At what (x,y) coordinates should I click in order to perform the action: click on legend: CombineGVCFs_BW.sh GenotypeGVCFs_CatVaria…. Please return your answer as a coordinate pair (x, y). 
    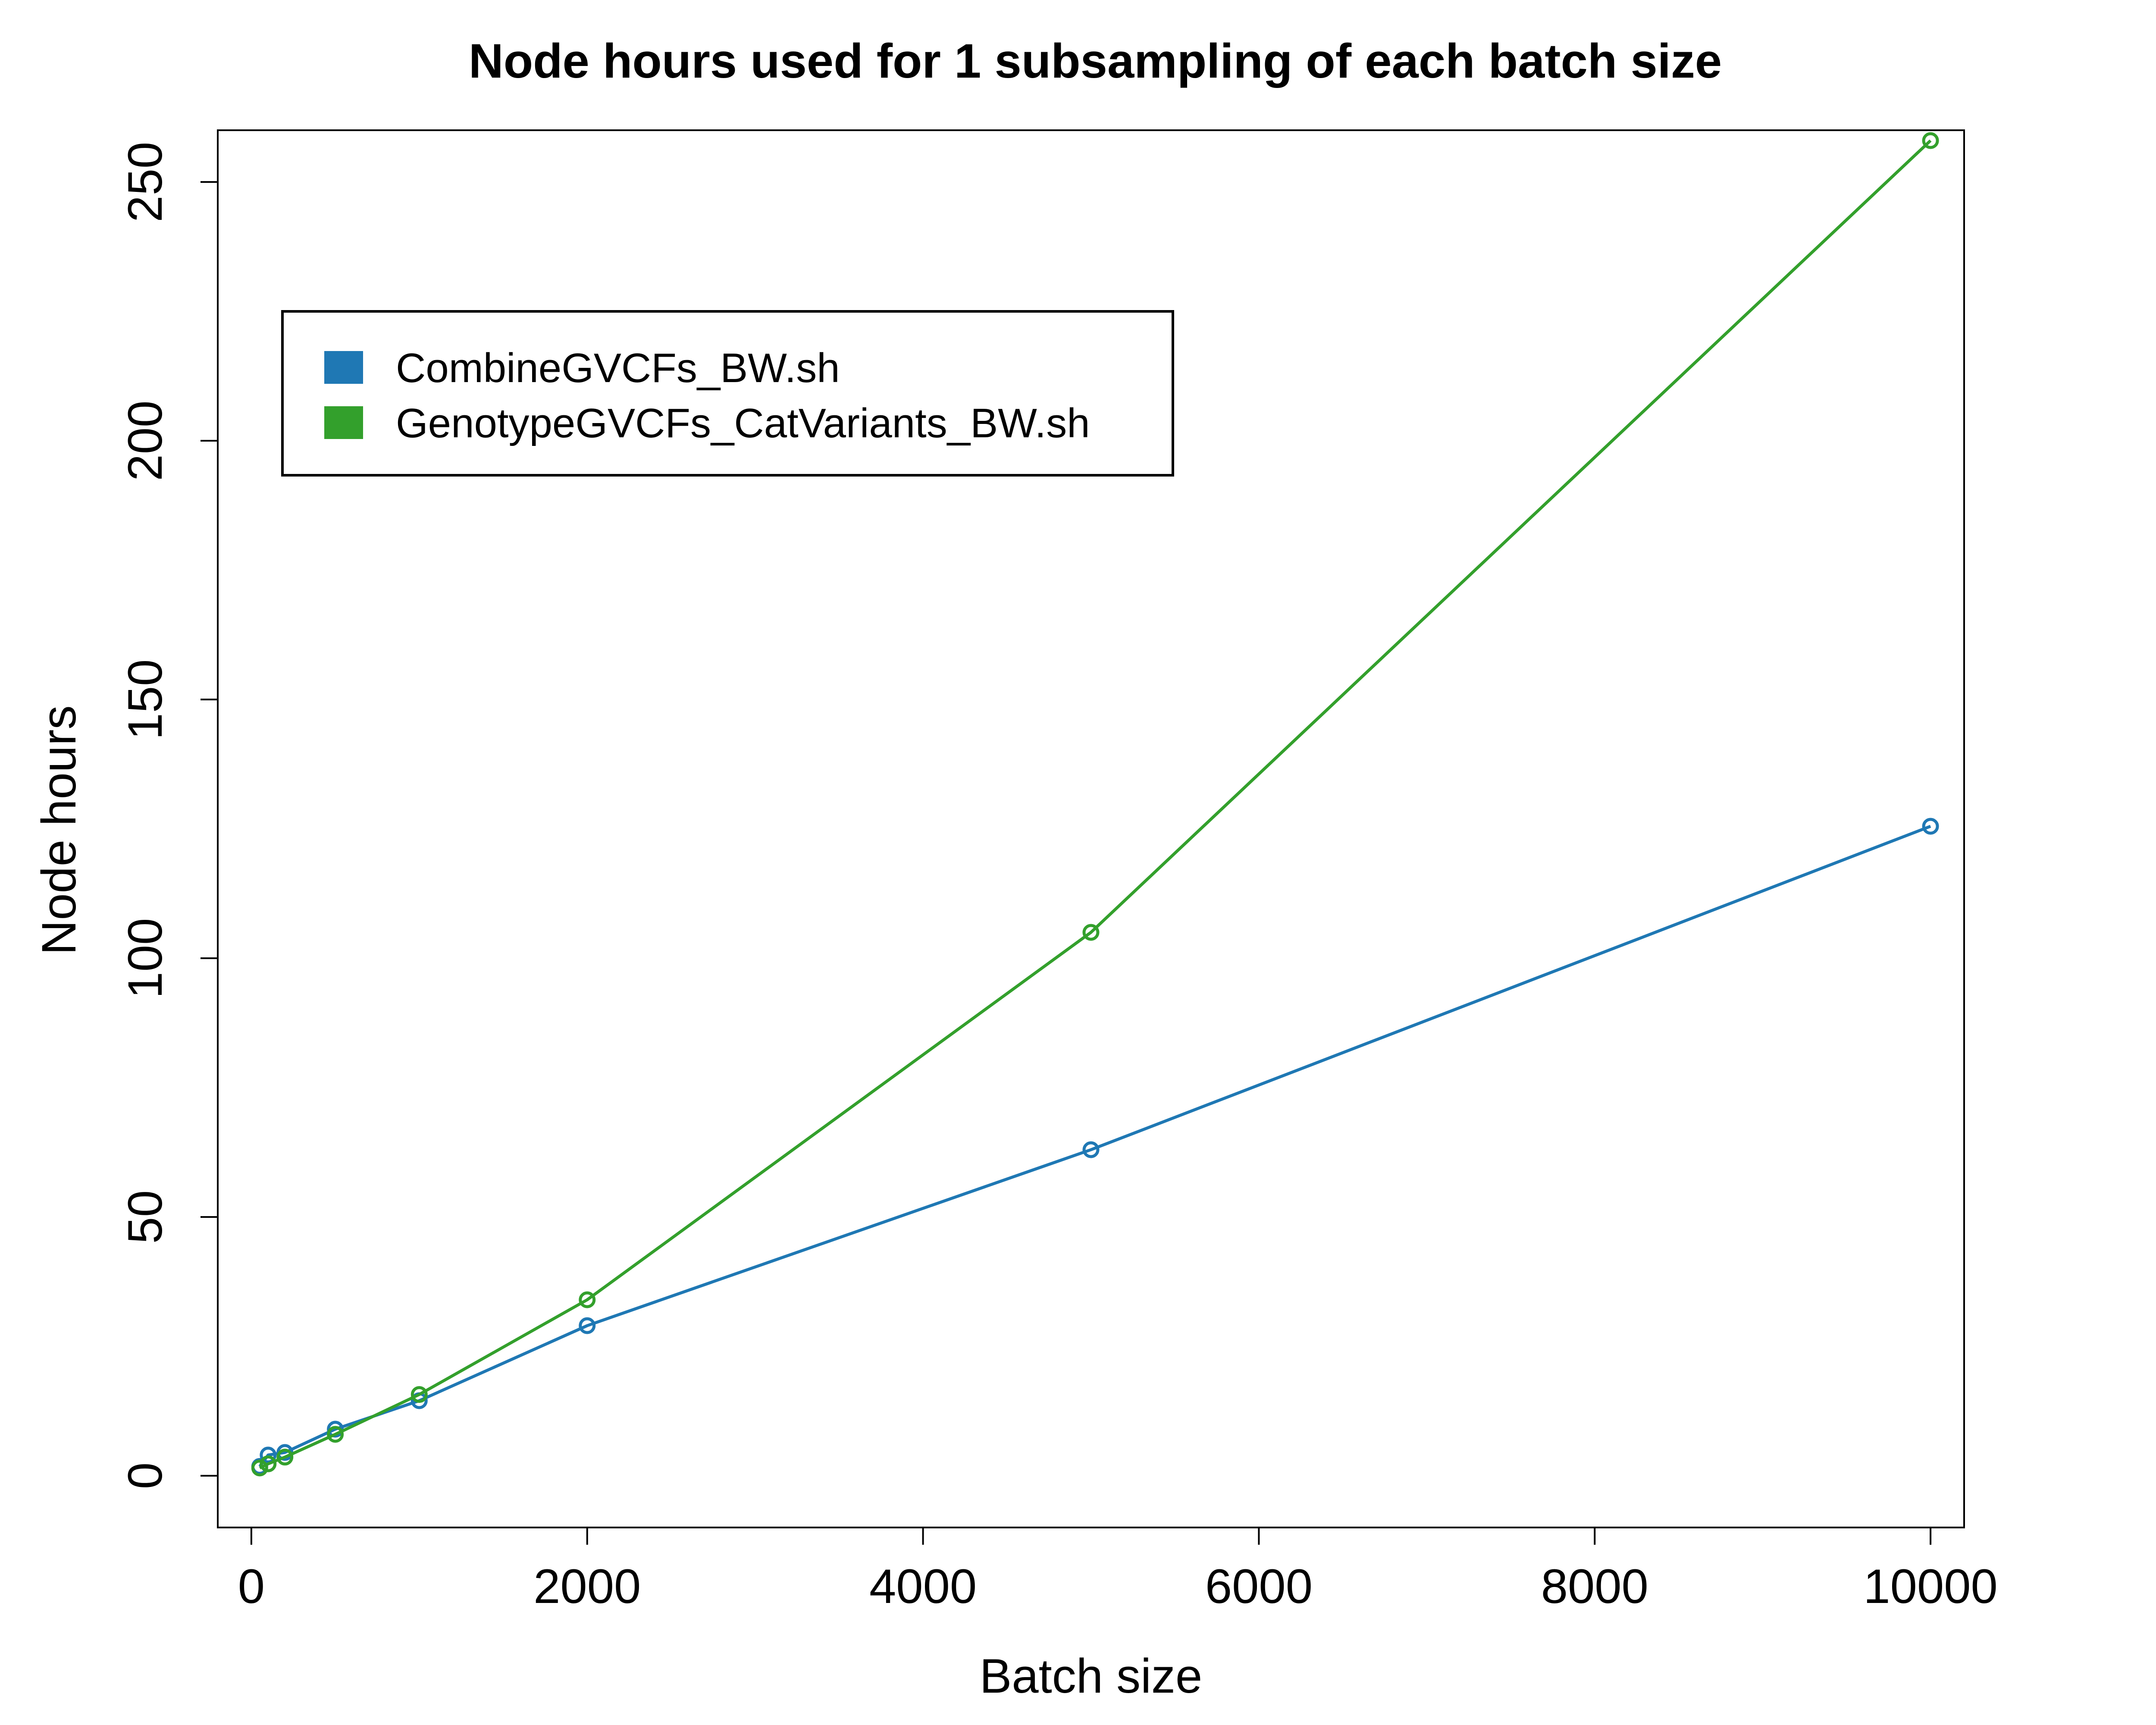
    Looking at the image, I should click on (727, 394).